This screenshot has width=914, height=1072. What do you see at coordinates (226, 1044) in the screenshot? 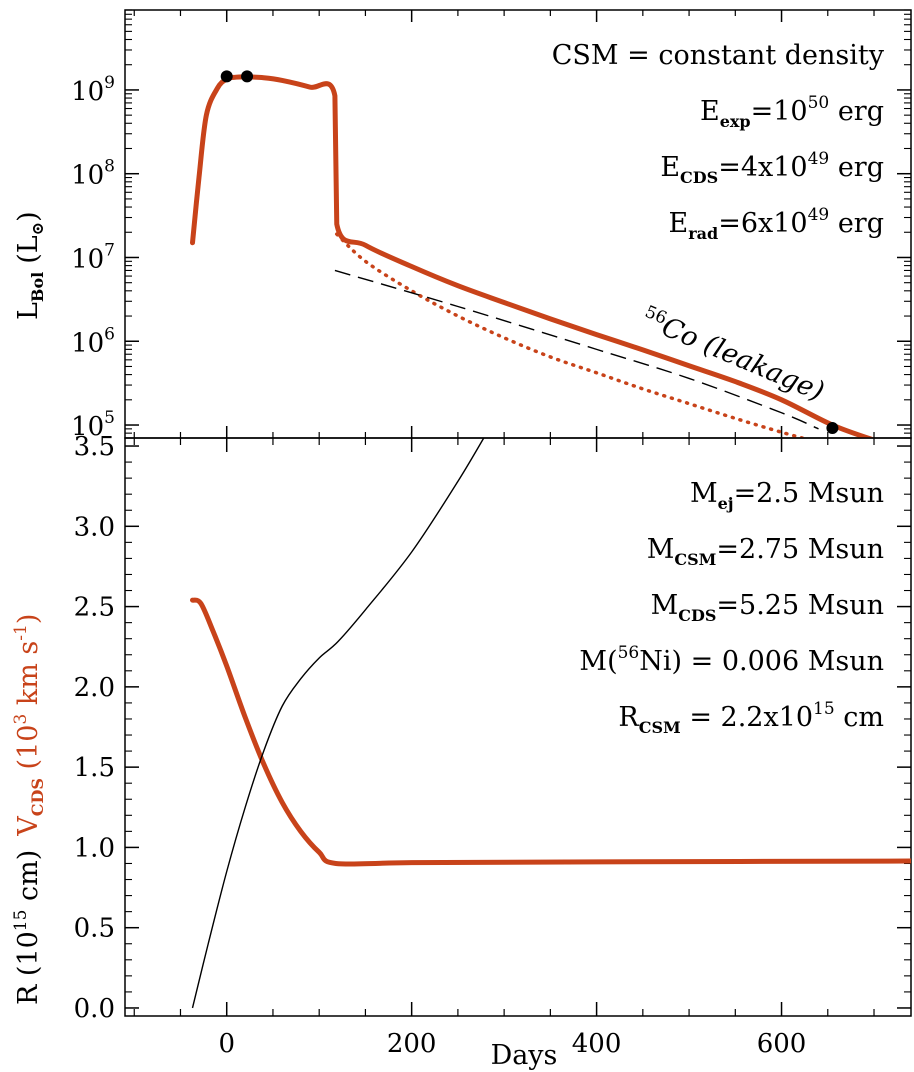
I see `bottom-xtick-label: 0` at bounding box center [226, 1044].